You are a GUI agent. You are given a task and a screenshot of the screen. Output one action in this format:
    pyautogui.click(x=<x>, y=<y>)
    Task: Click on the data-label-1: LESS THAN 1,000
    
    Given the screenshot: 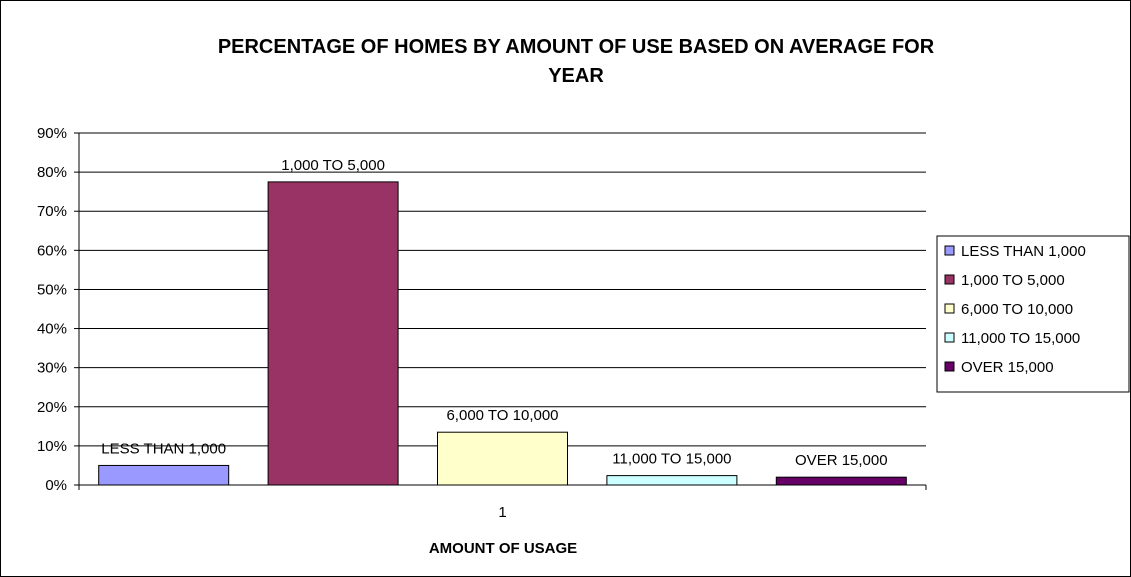 What is the action you would take?
    pyautogui.click(x=163, y=448)
    